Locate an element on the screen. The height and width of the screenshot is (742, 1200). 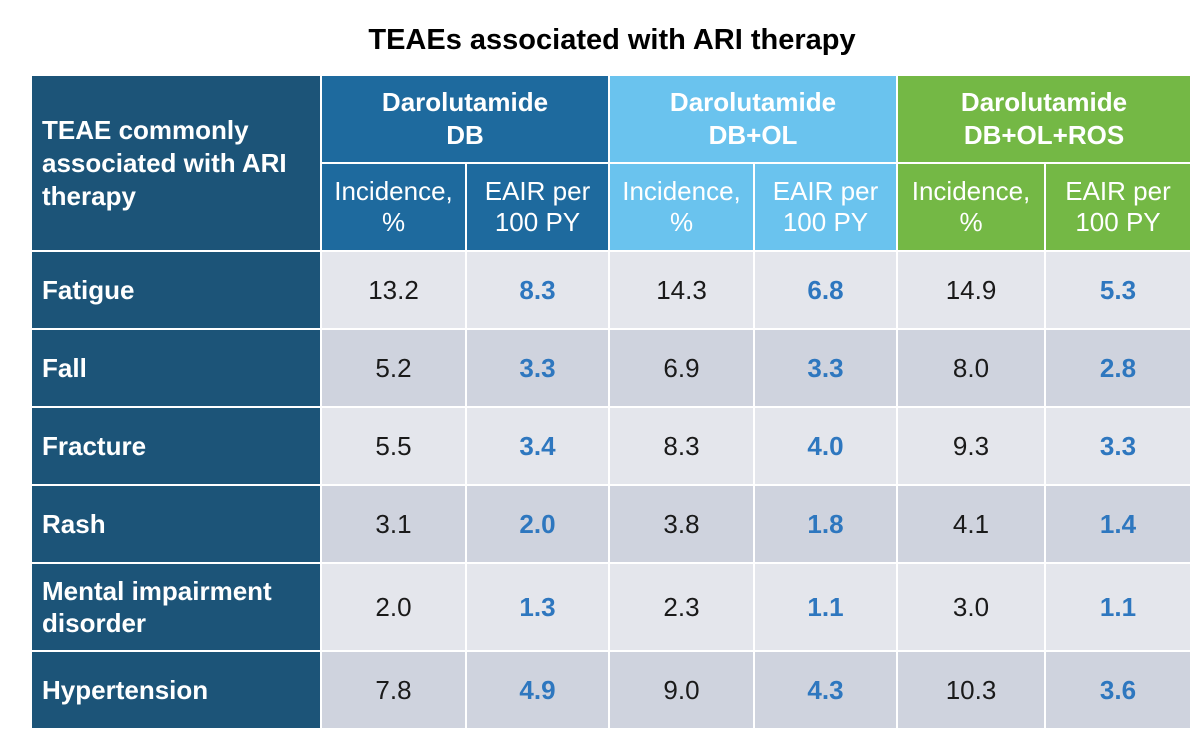
group-header-db-ol-ros: Darolutamide DB+OL+ROS is located at coordinates (1044, 119).